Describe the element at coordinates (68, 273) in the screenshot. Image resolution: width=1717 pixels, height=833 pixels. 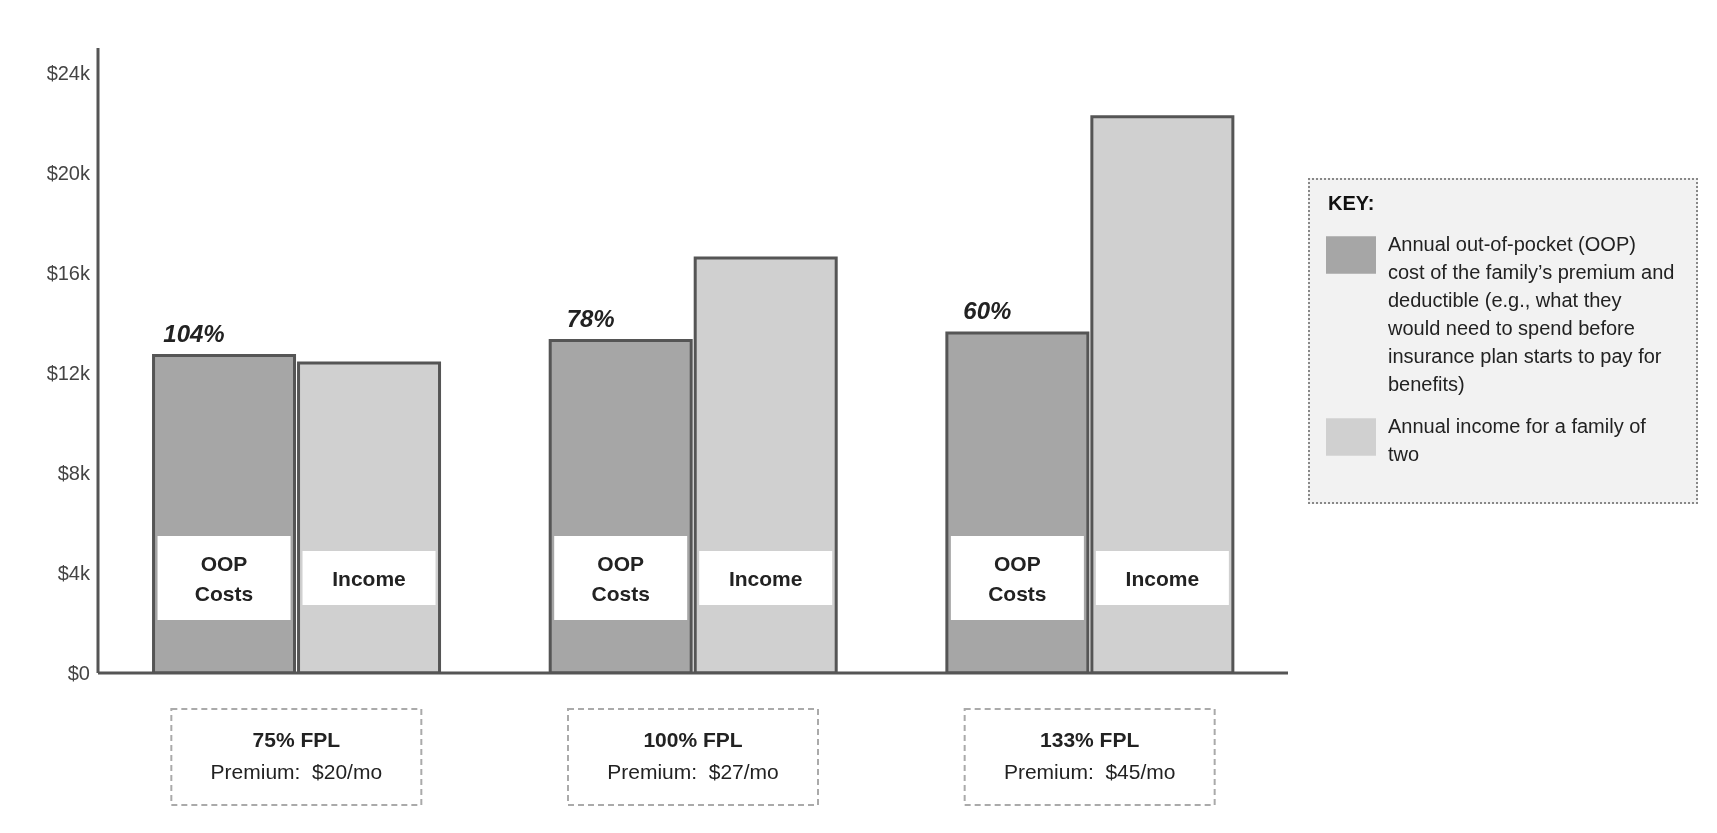
I see `y-tick-label: $16k` at that location.